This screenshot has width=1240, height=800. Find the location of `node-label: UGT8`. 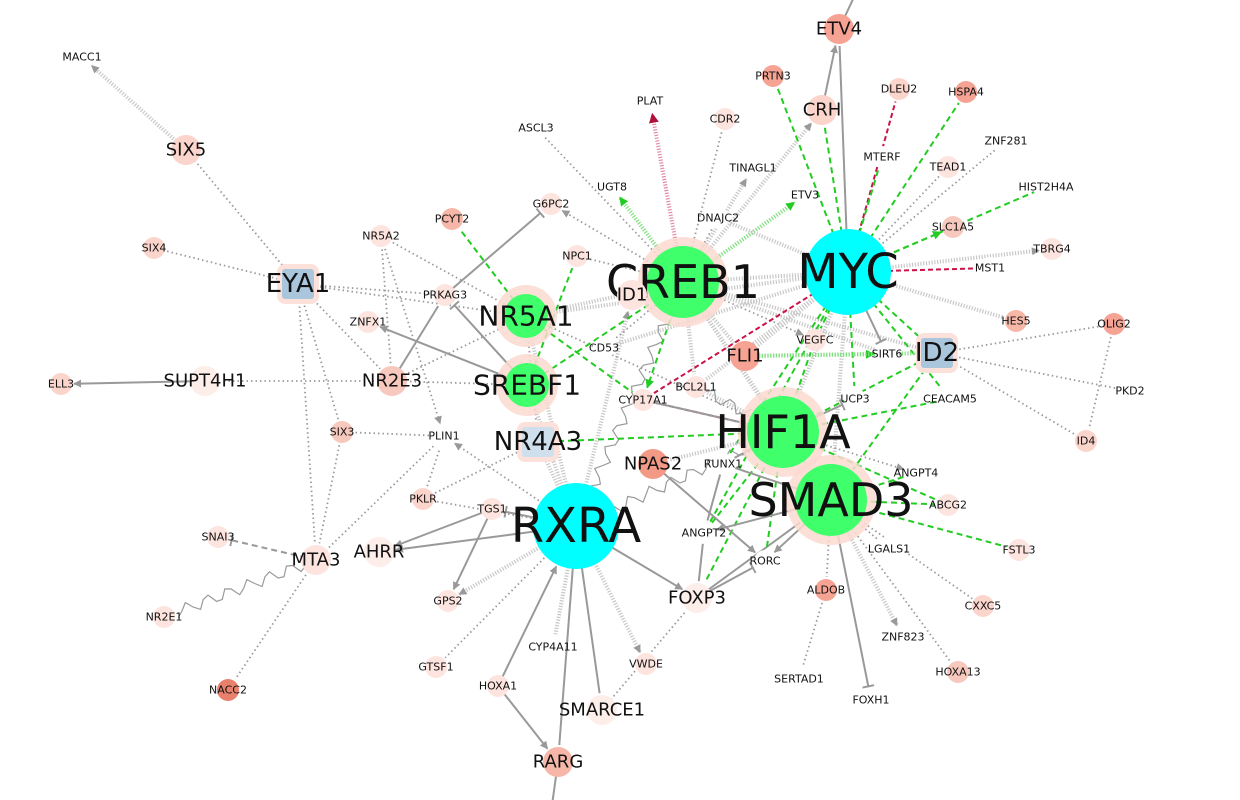

node-label: UGT8 is located at coordinates (612, 187).